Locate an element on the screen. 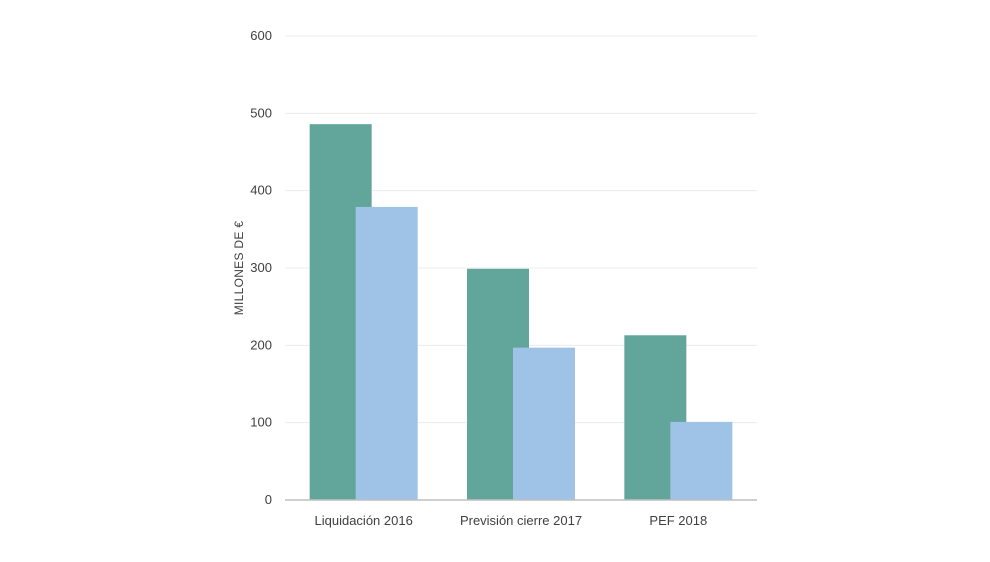  x-category-label: PEF 2018 is located at coordinates (678, 520).